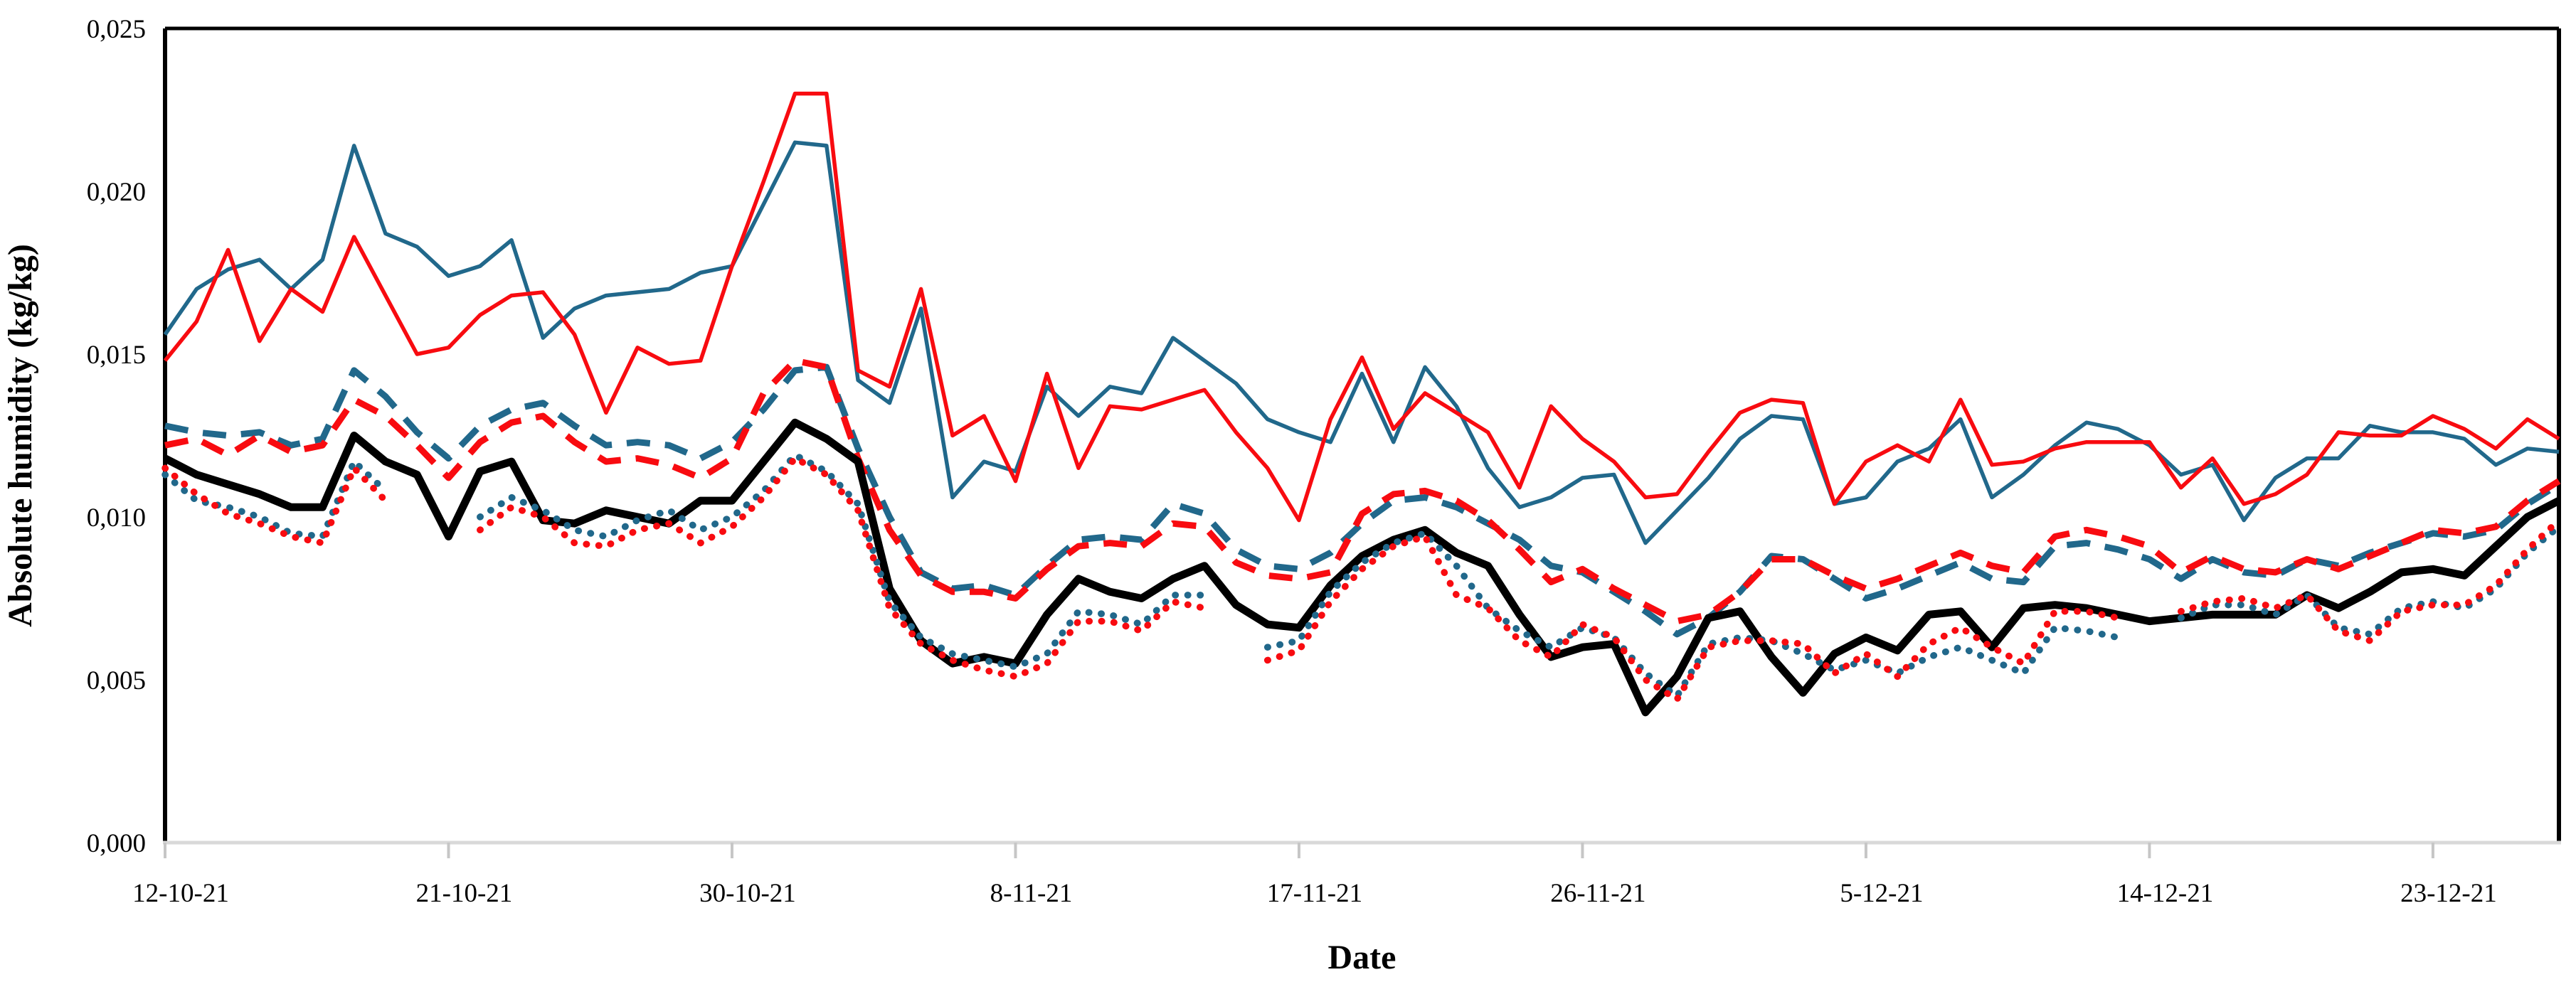 This screenshot has width=2576, height=982. What do you see at coordinates (116, 681) in the screenshot?
I see `y-tick-label: 0,005` at bounding box center [116, 681].